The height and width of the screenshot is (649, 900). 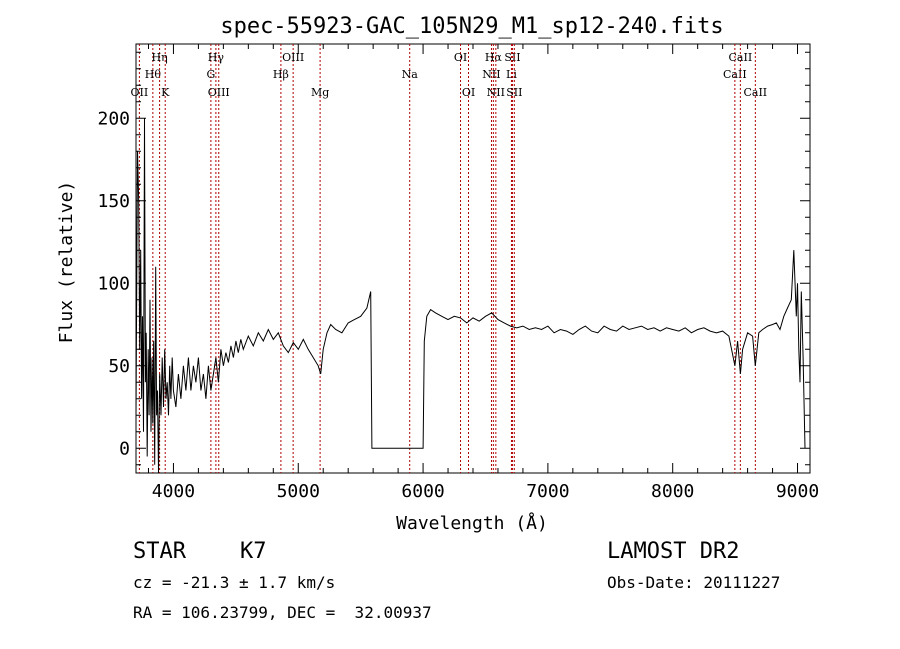 What do you see at coordinates (673, 551) in the screenshot?
I see `survey-name: LAMOST DR2` at bounding box center [673, 551].